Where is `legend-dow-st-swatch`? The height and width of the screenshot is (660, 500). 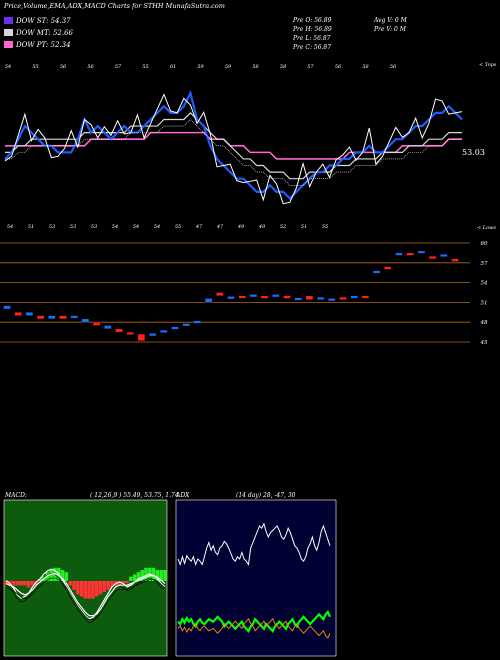 legend-dow-st-swatch is located at coordinates (8, 20).